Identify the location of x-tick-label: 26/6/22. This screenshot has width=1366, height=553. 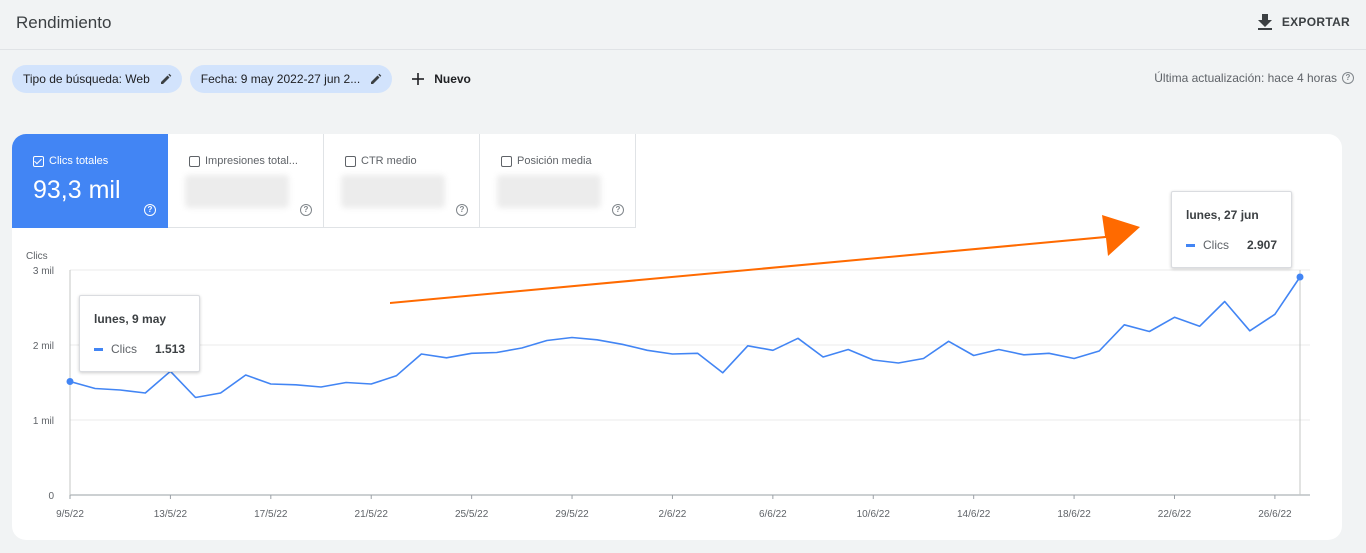
(1275, 514).